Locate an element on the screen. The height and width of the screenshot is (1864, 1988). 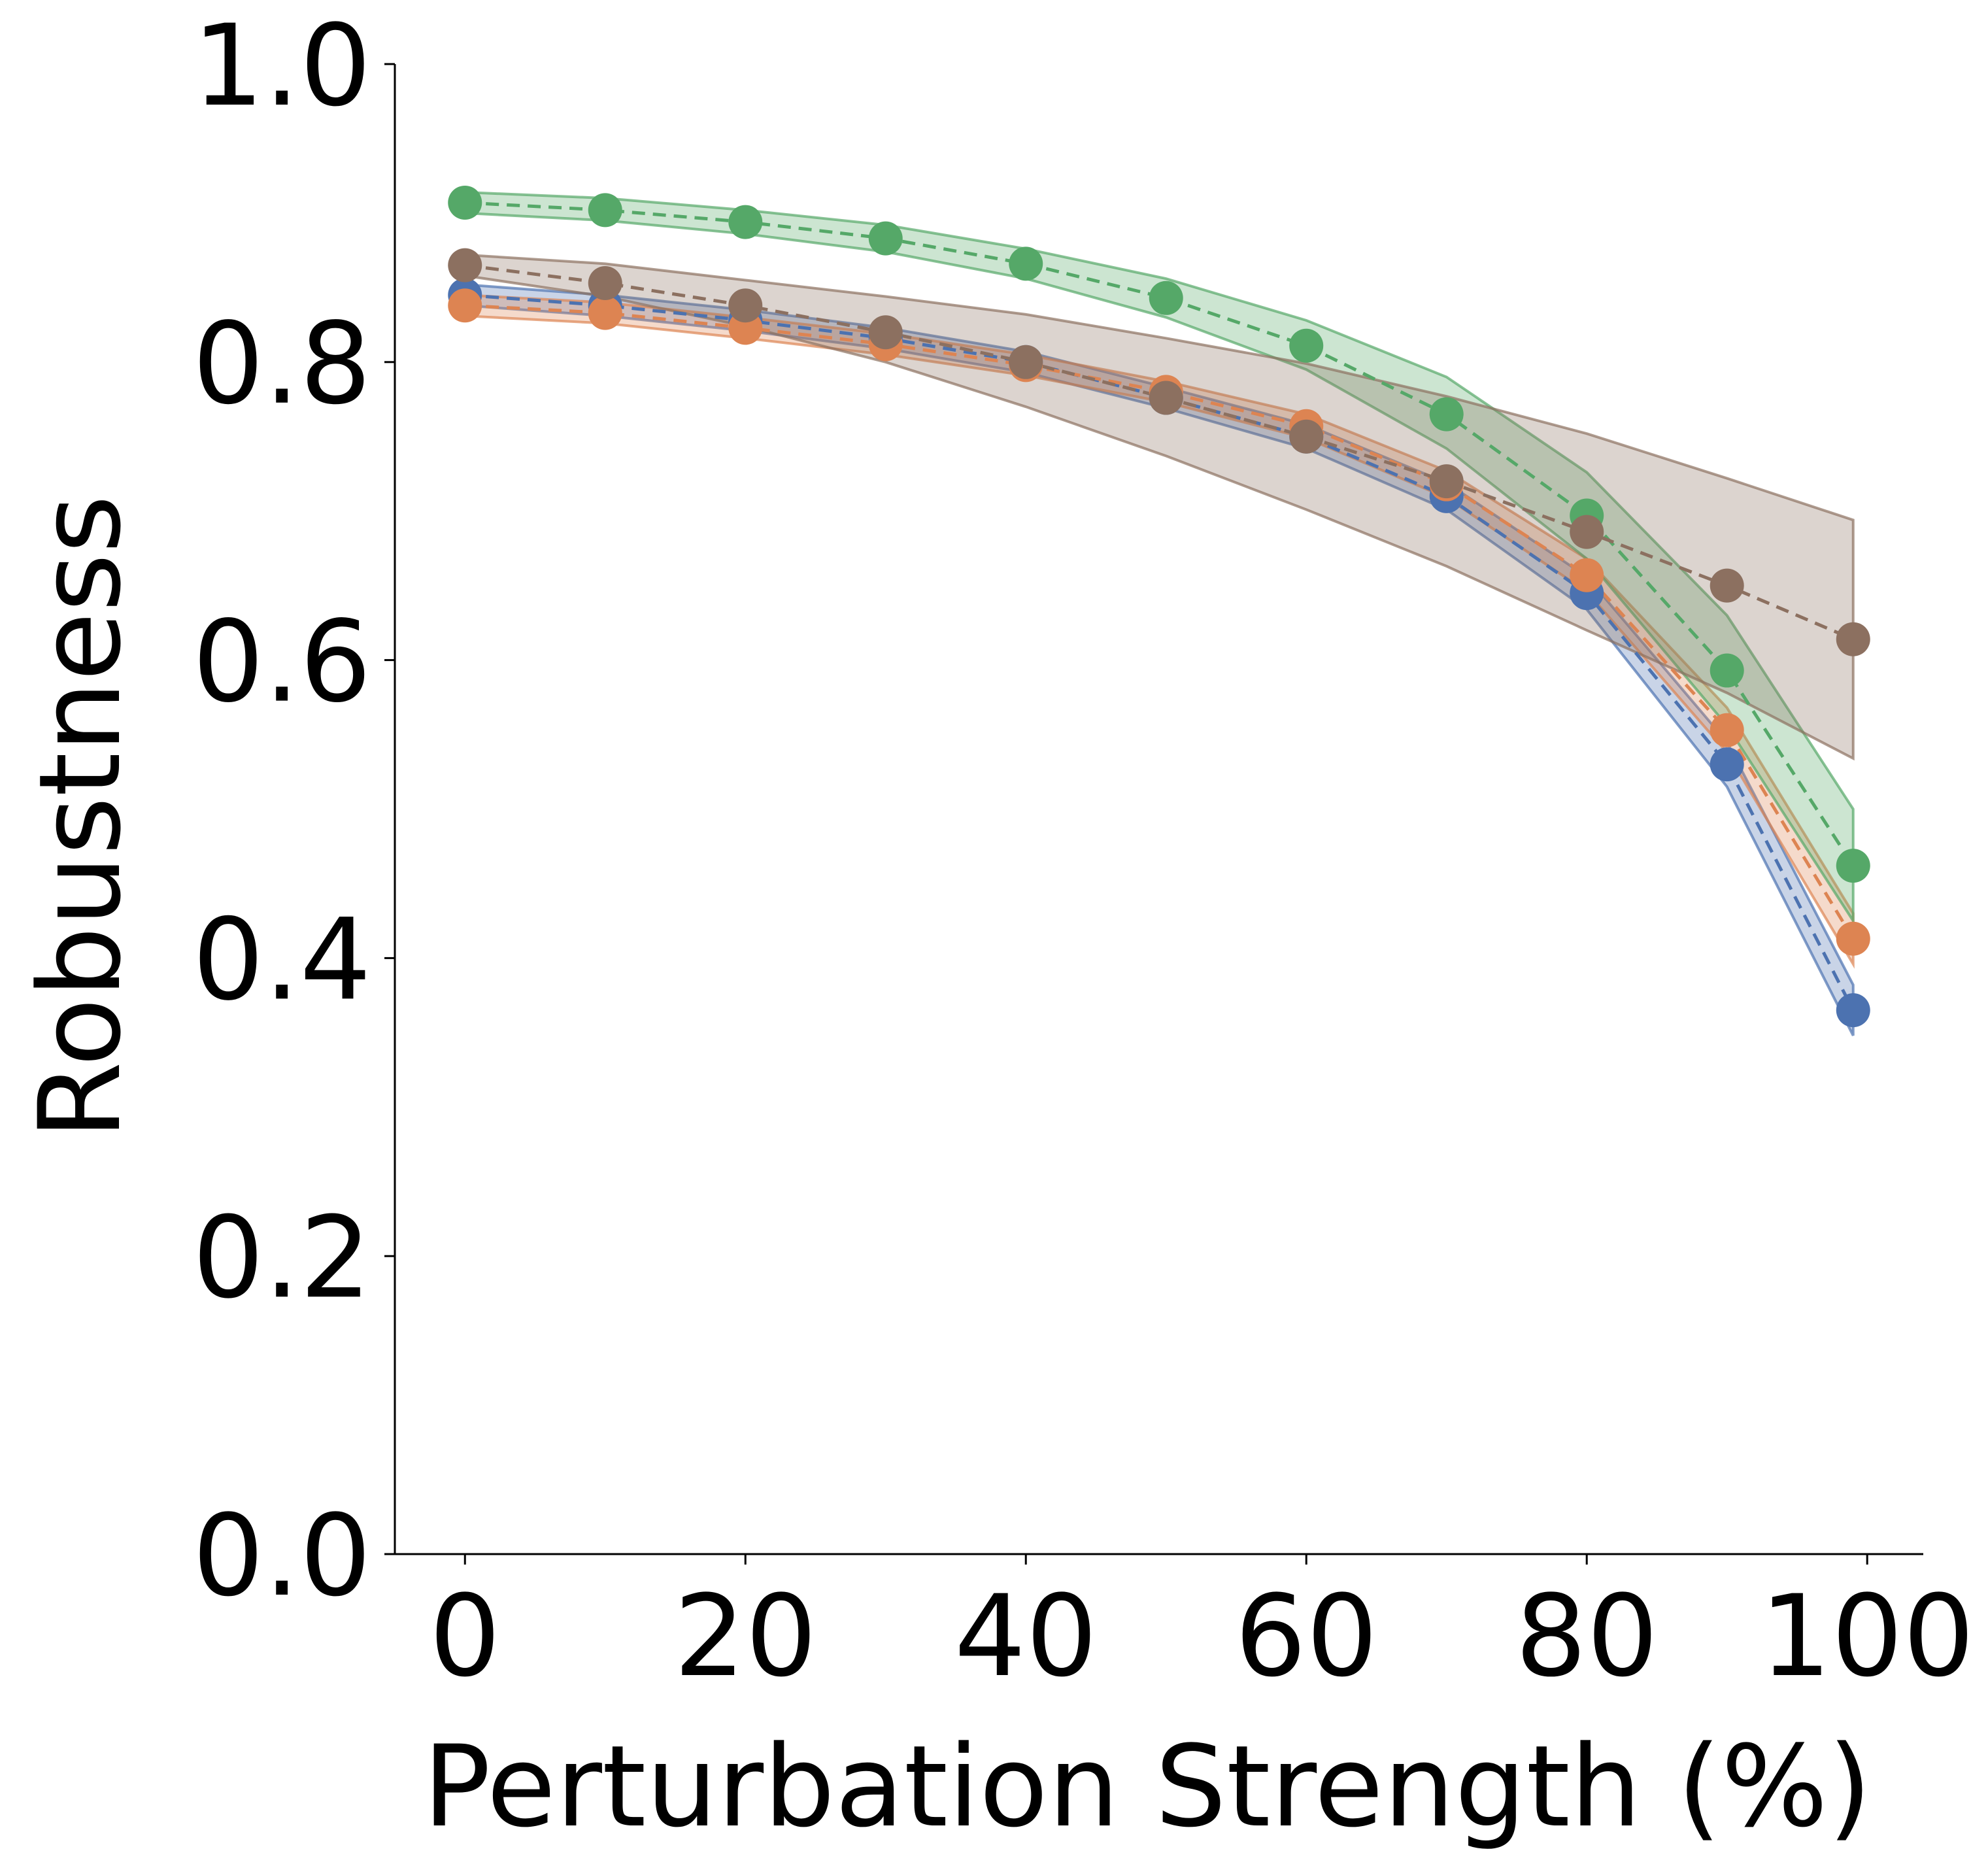
x-tick-label: 60 is located at coordinates (1306, 1636).